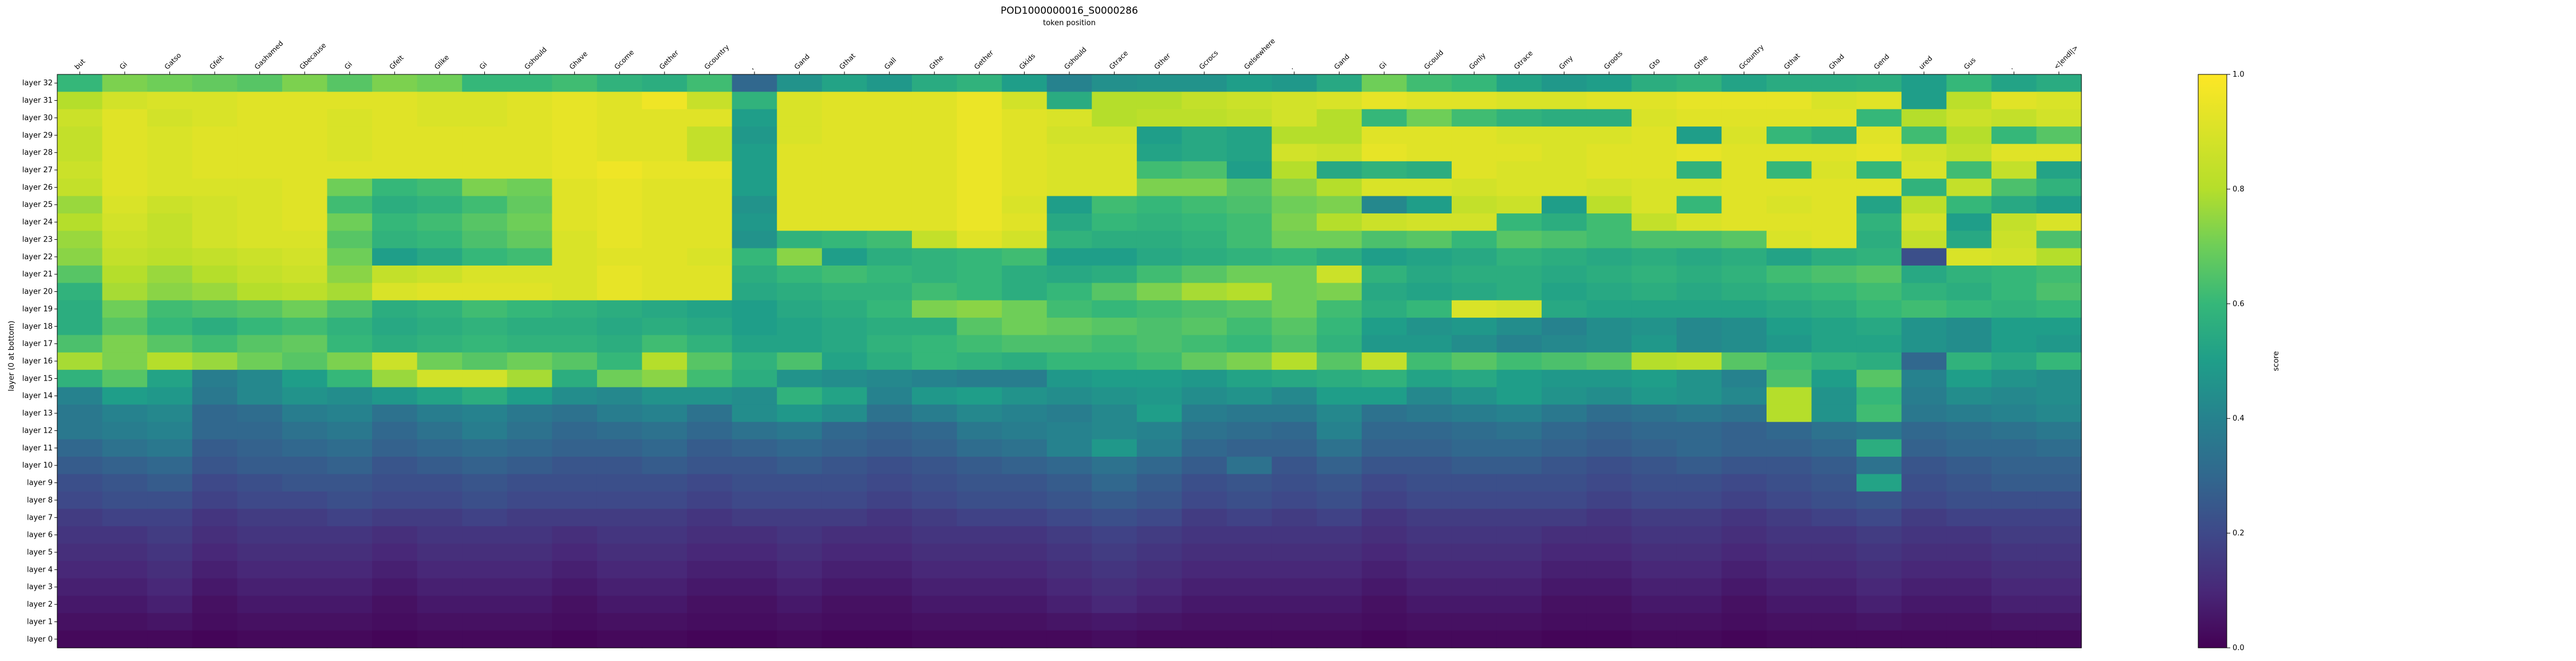 Image resolution: width=2576 pixels, height=661 pixels. What do you see at coordinates (1751, 57) in the screenshot?
I see `x-tick-label: Gcountry` at bounding box center [1751, 57].